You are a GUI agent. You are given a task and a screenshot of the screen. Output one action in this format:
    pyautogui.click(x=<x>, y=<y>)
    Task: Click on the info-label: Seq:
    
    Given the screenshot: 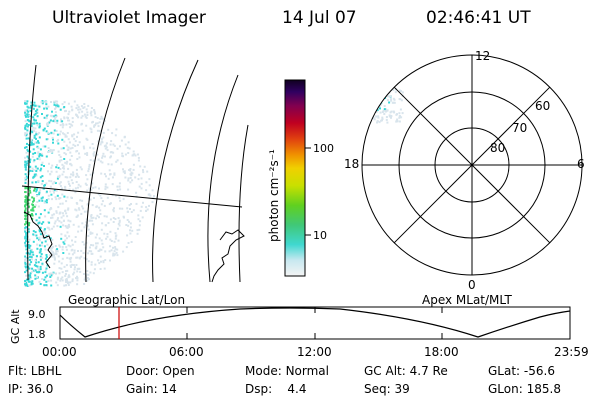 What is the action you would take?
    pyautogui.click(x=377, y=389)
    